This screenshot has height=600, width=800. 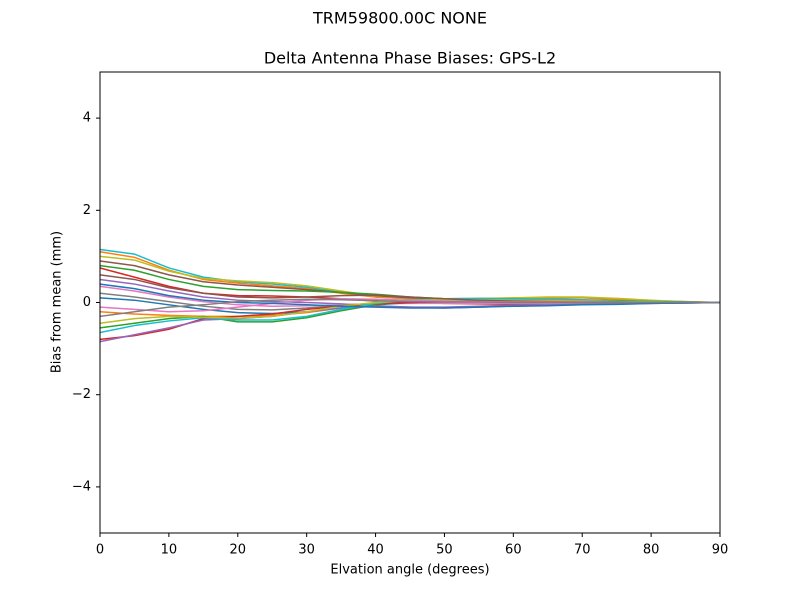 What do you see at coordinates (410, 58) in the screenshot?
I see `chart-title: Delta Antenna Phase Biases: GPS-L2` at bounding box center [410, 58].